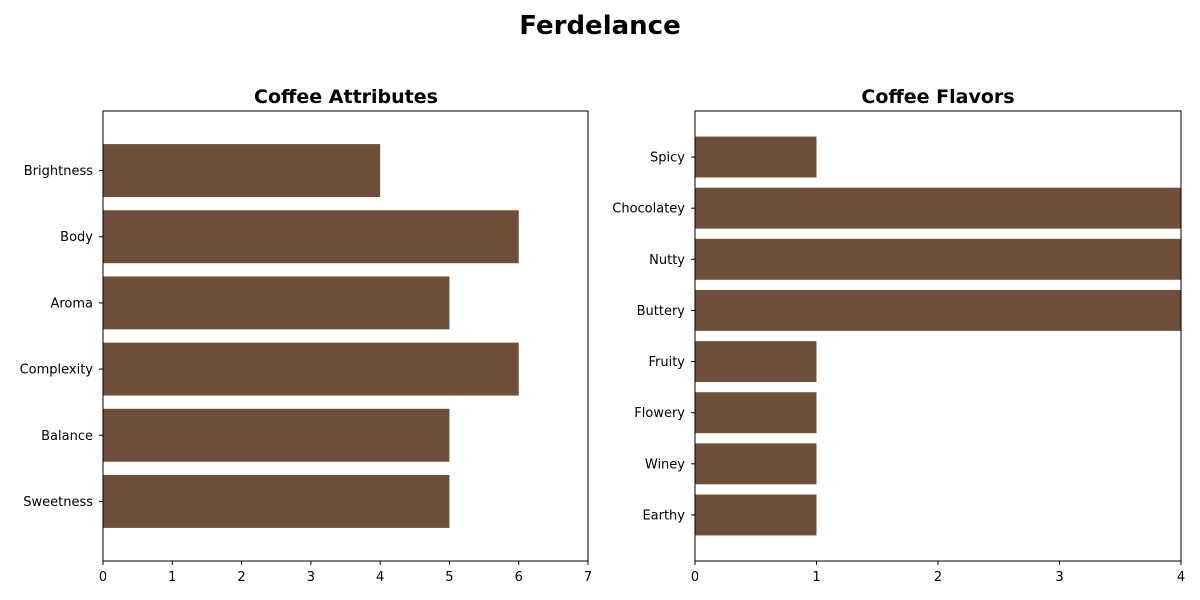 This screenshot has width=1200, height=600. What do you see at coordinates (756, 157) in the screenshot?
I see `bar-spicy` at bounding box center [756, 157].